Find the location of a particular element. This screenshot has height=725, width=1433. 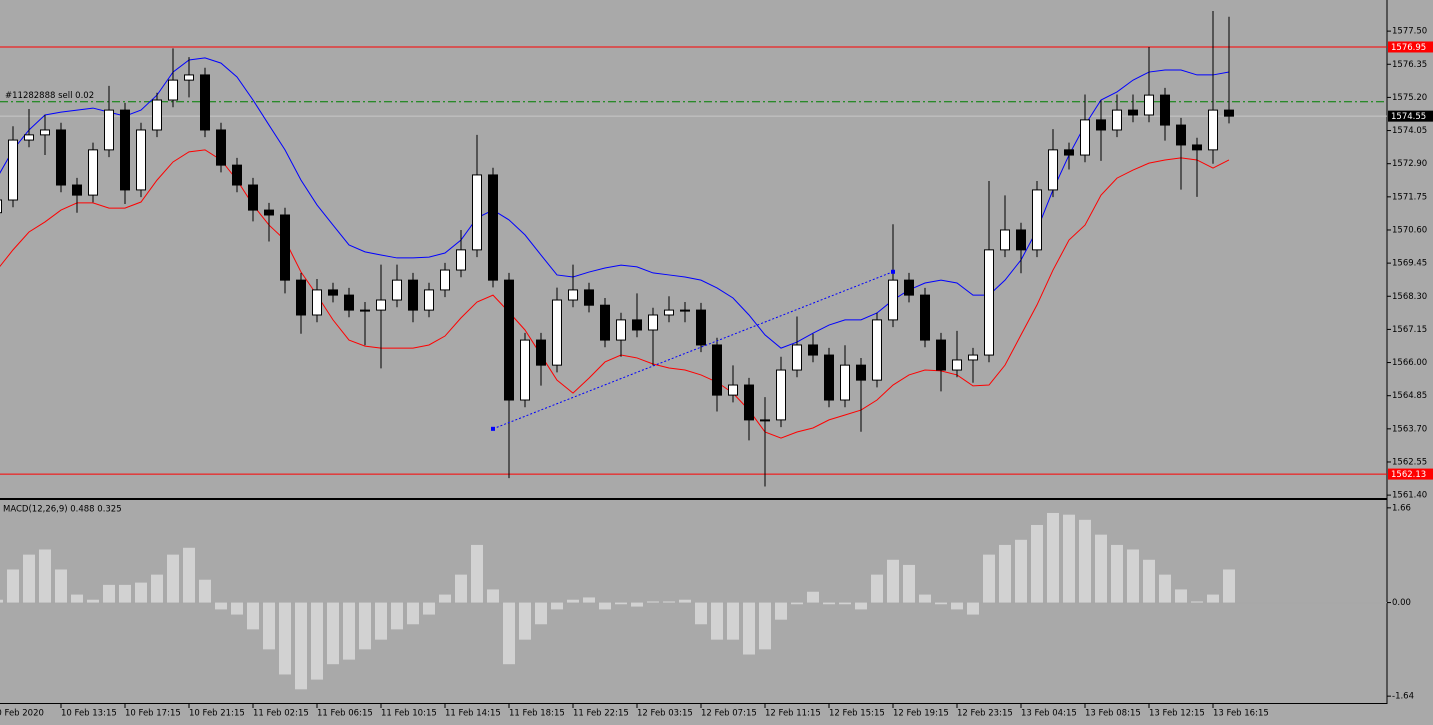

y-tick-label: 1572.90 is located at coordinates (1409, 164).